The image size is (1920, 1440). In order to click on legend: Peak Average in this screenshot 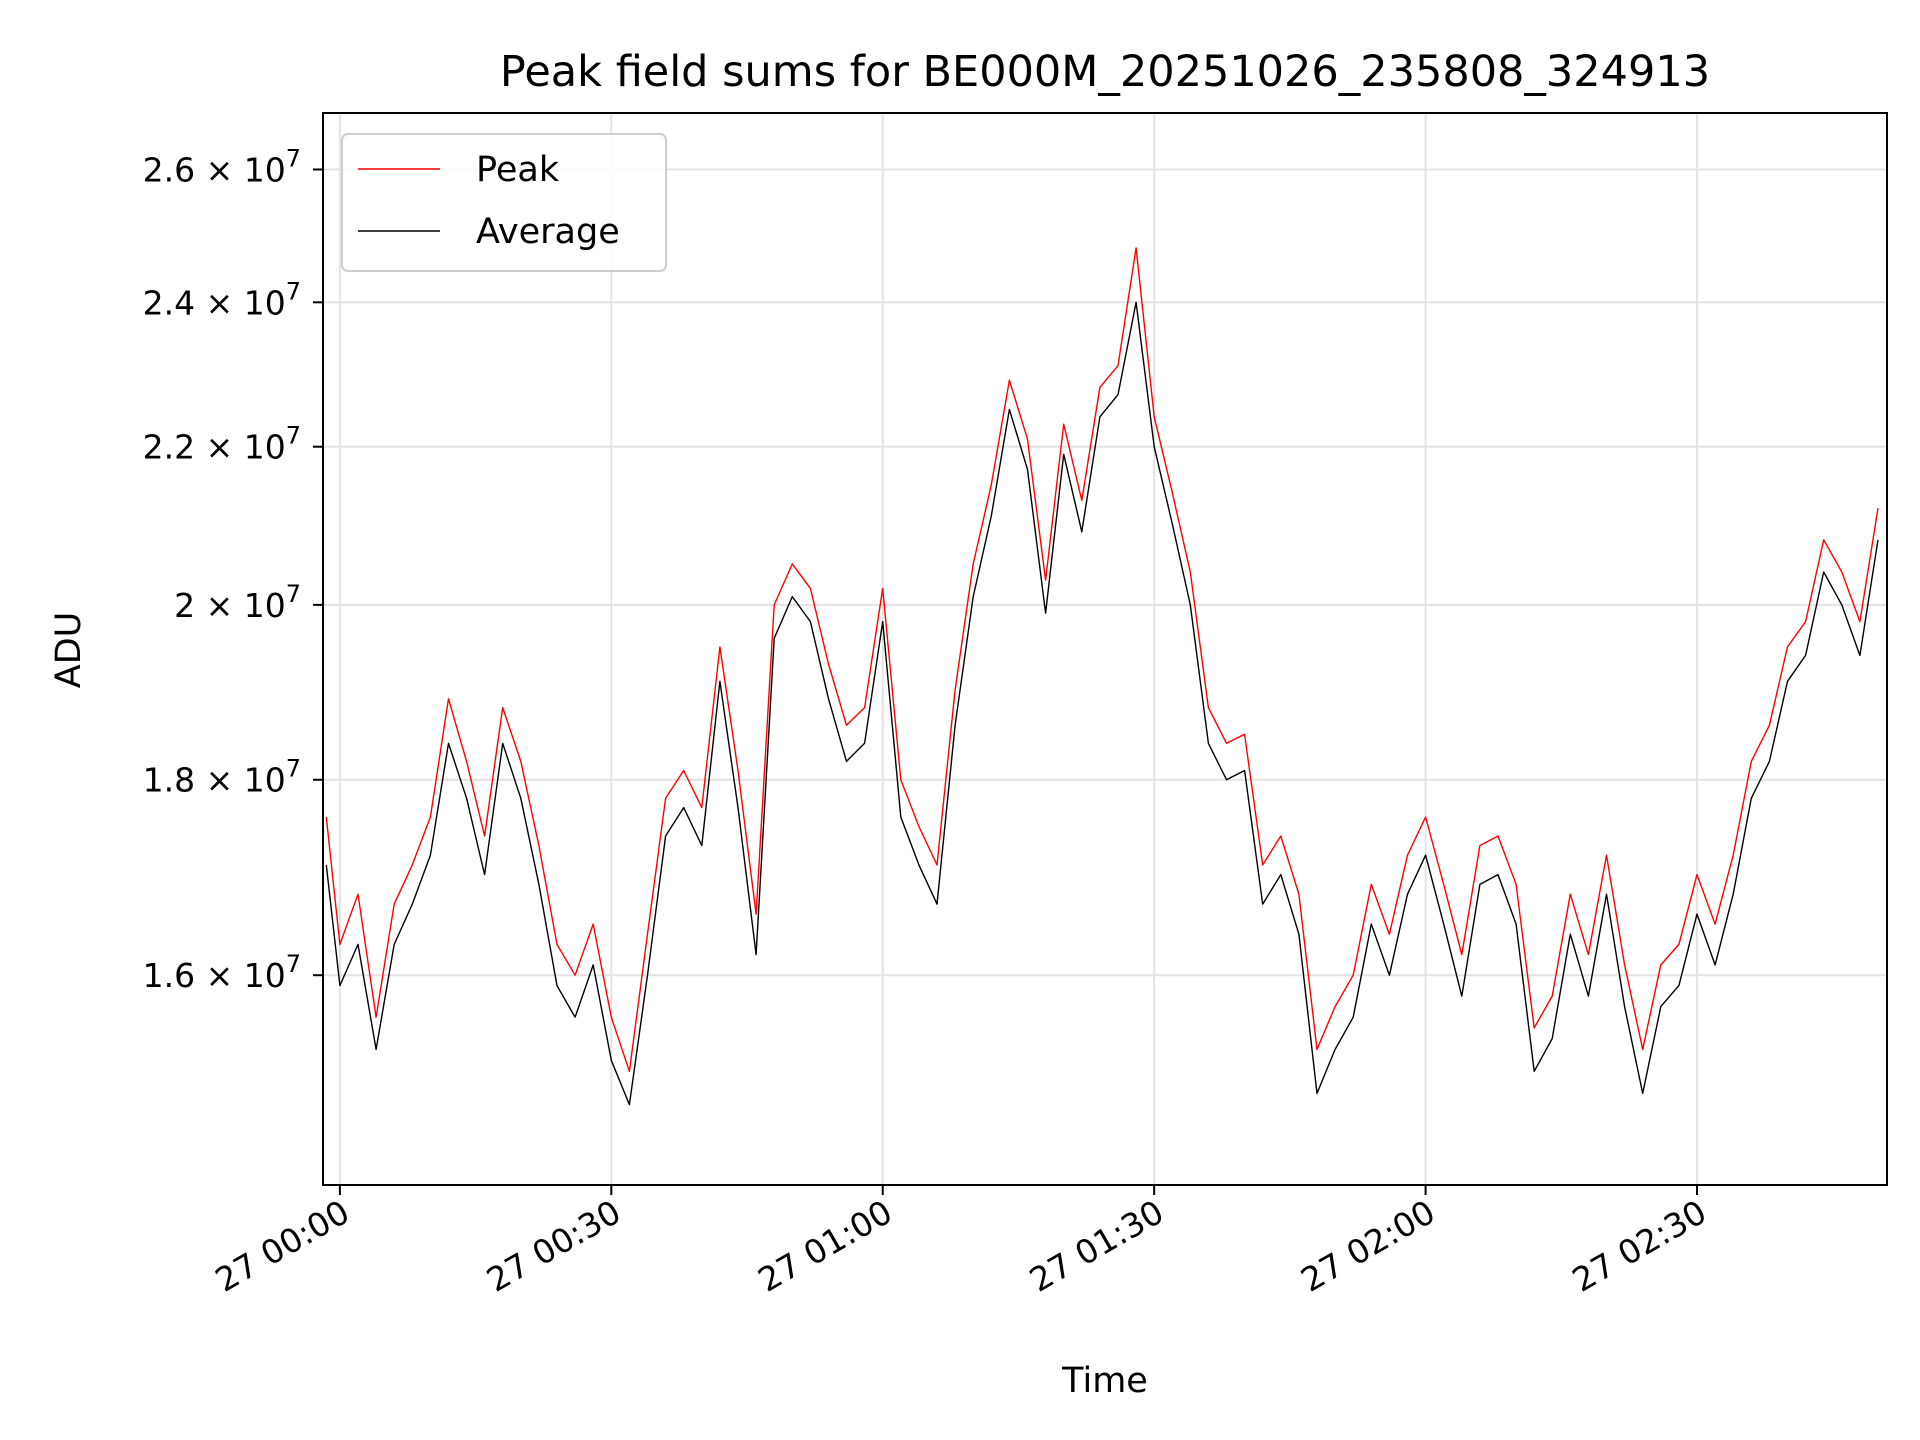, I will do `click(504, 202)`.